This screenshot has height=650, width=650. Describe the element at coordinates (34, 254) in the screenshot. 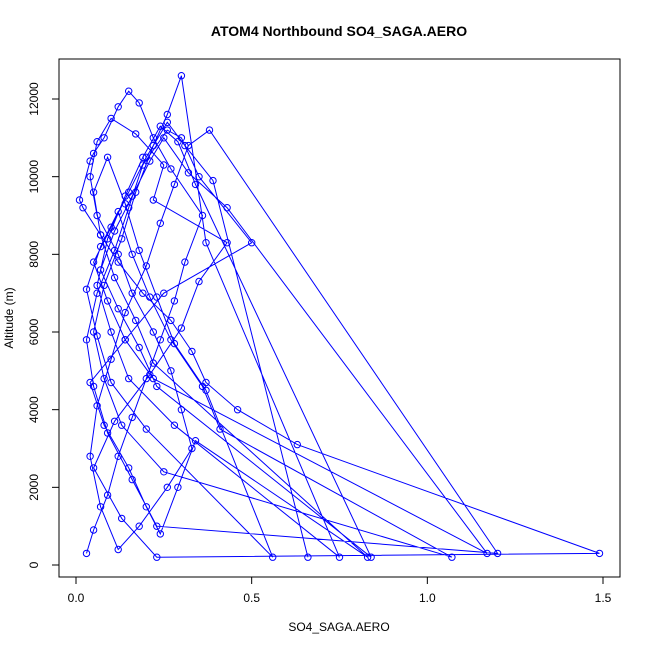

I see `y-tick-label: 8000` at that location.